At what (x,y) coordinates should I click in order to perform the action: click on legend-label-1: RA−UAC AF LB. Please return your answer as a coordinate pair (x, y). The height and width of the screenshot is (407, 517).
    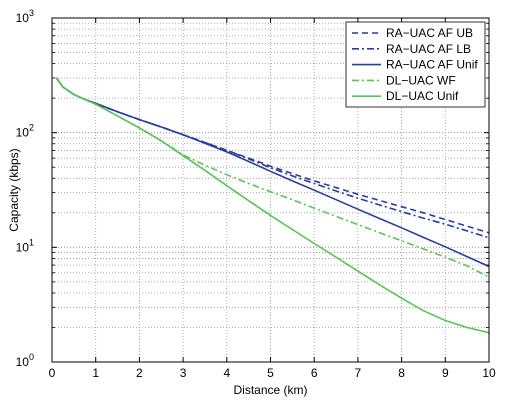
    Looking at the image, I should click on (428, 49).